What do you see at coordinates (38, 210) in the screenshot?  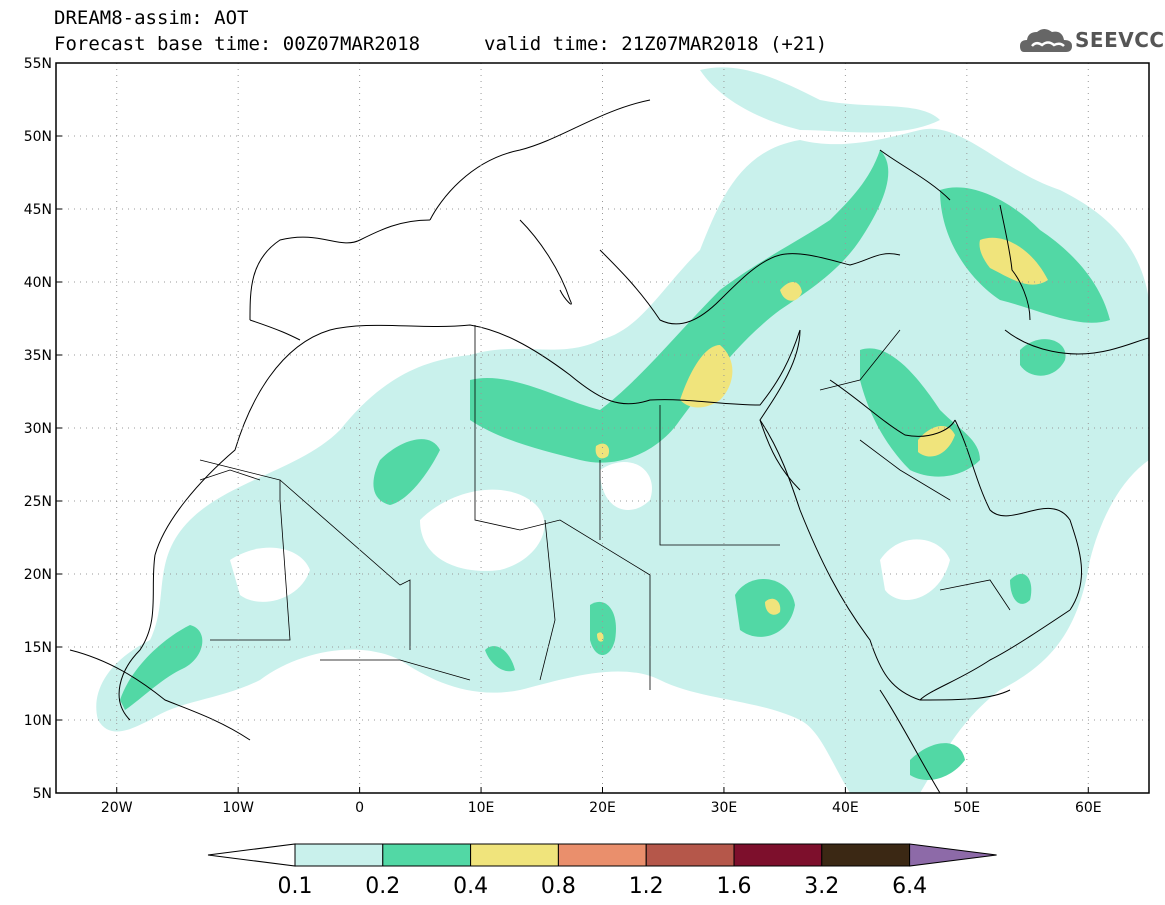 I see `lat-label: 45N` at bounding box center [38, 210].